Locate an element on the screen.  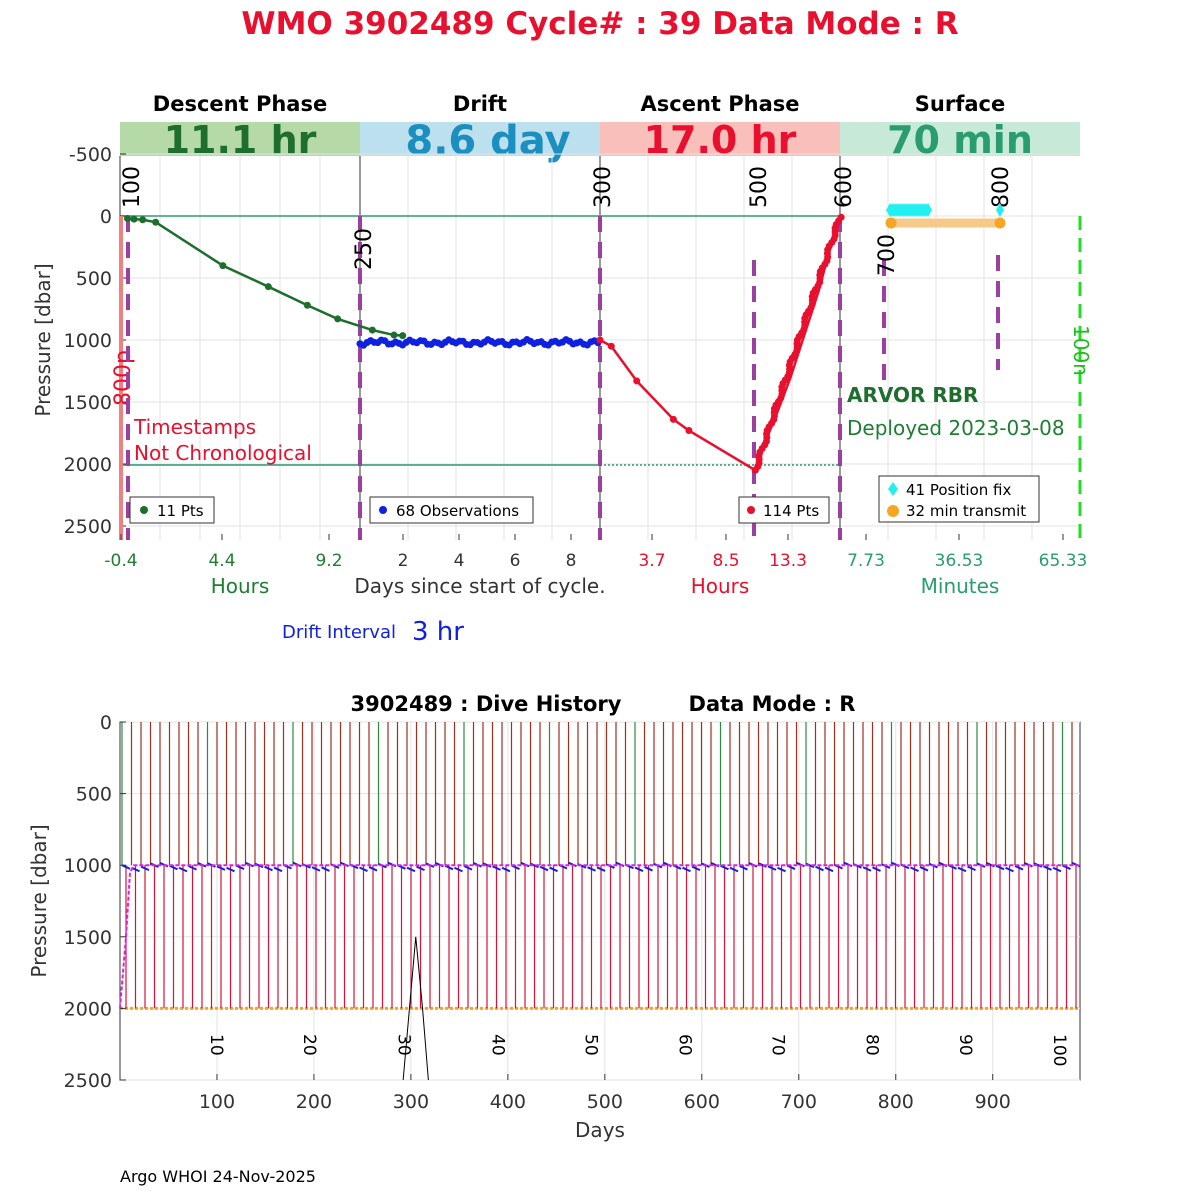
top-y-tick-label: 2000 is located at coordinates (88, 465).